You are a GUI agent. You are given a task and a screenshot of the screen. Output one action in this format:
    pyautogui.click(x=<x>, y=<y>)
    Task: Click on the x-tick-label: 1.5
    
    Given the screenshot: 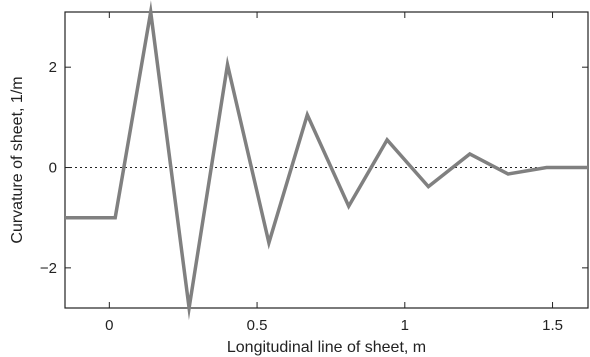 What is the action you would take?
    pyautogui.click(x=552, y=325)
    